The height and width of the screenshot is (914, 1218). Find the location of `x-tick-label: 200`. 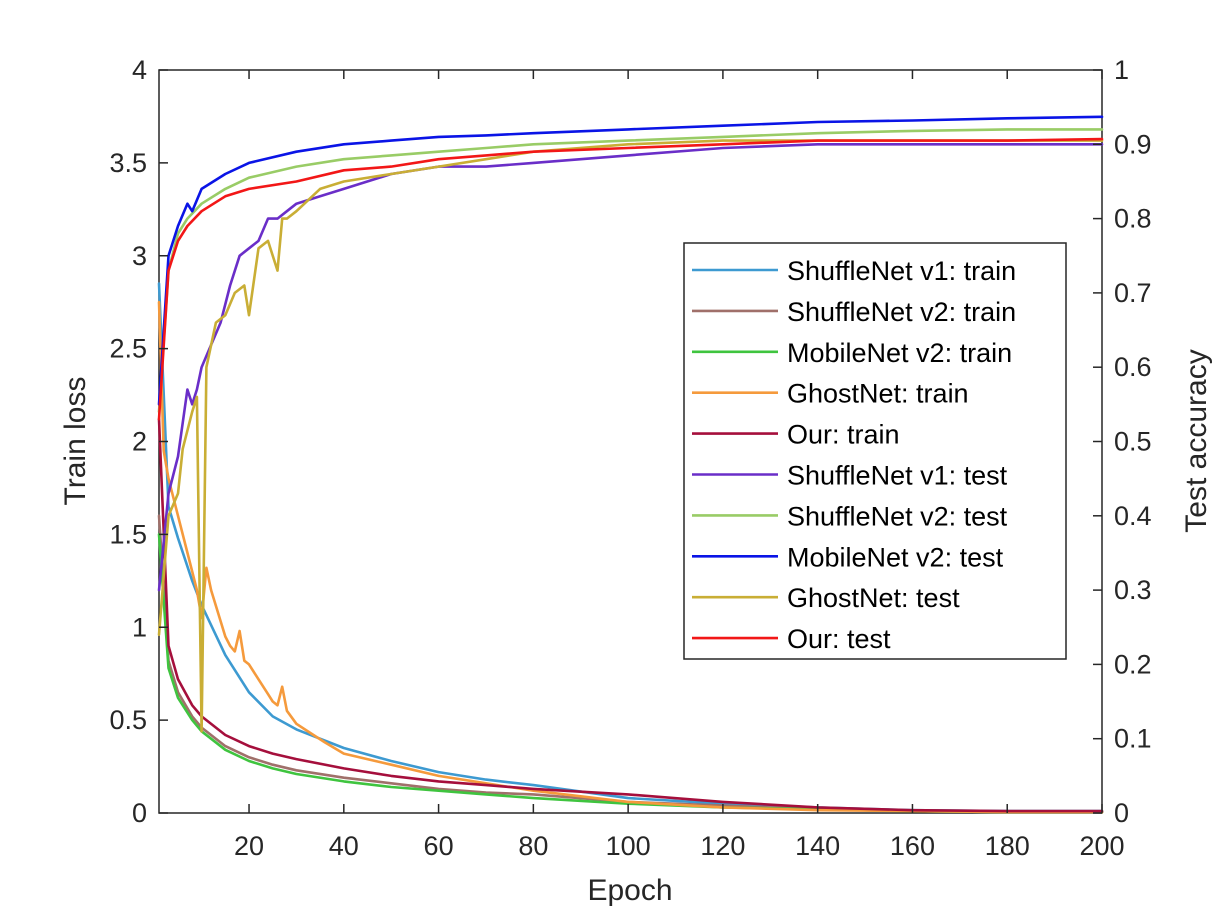

x-tick-label: 200 is located at coordinates (1101, 846).